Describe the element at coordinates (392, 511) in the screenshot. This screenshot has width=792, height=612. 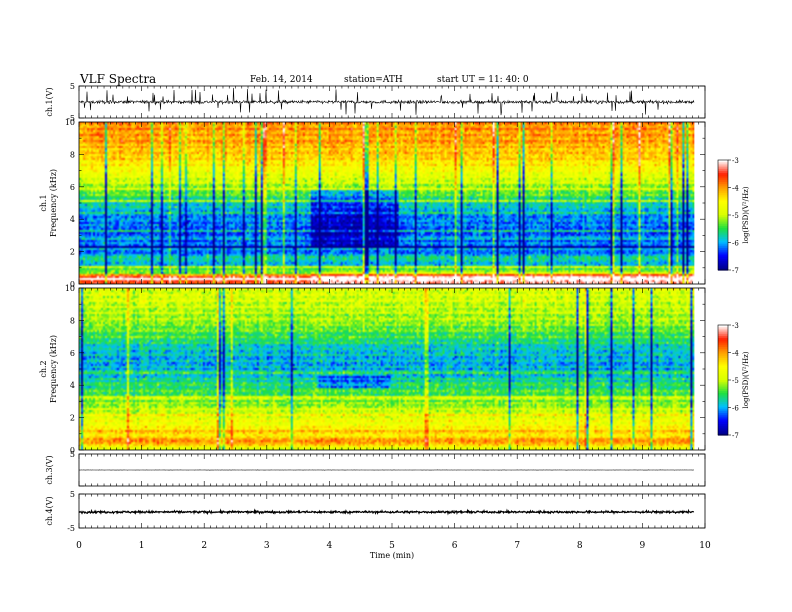
I see `panel-ch4v` at that location.